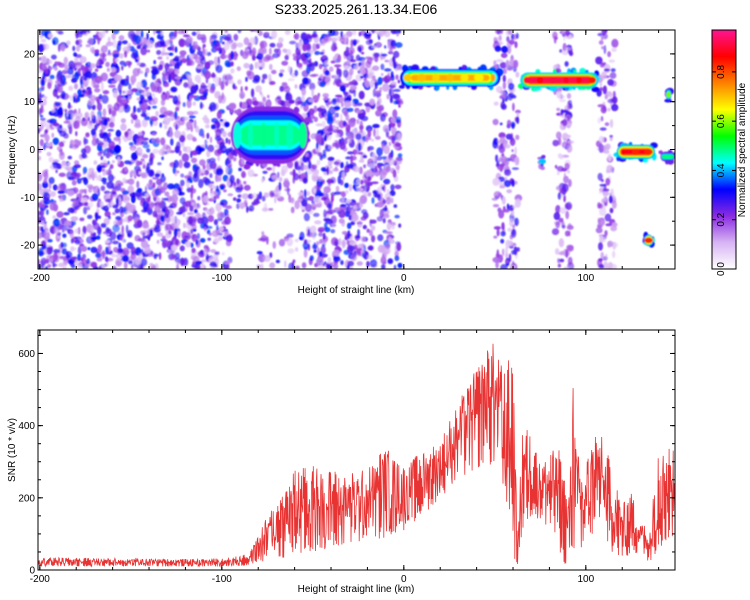  What do you see at coordinates (742, 149) in the screenshot?
I see `colorbar-label: Normalized spectral amplitude` at bounding box center [742, 149].